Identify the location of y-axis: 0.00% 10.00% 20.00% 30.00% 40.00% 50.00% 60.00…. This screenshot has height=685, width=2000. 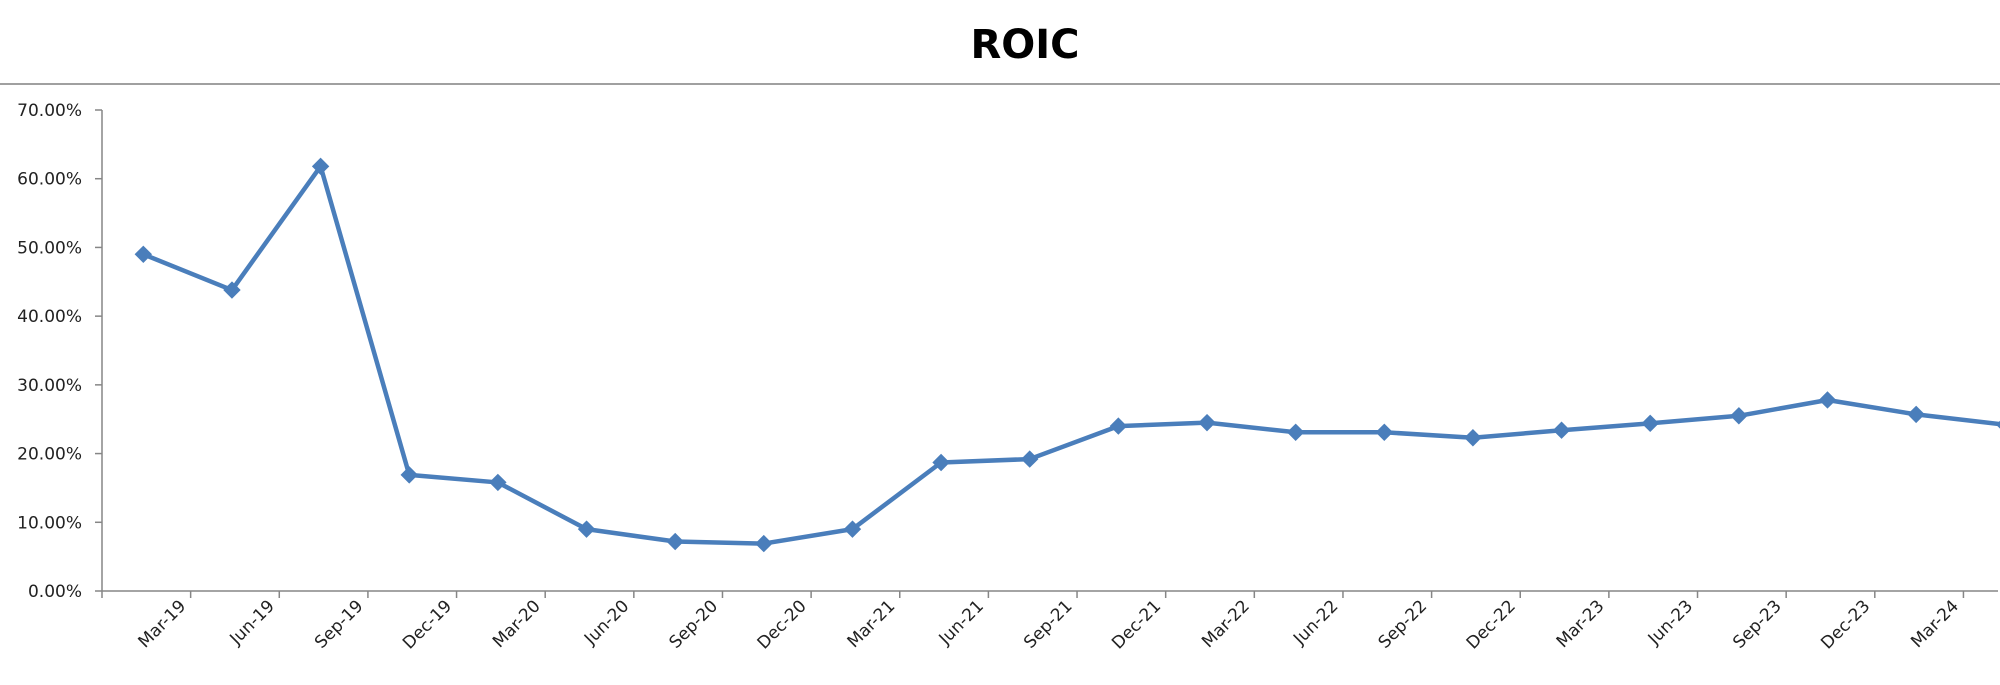
(60, 351).